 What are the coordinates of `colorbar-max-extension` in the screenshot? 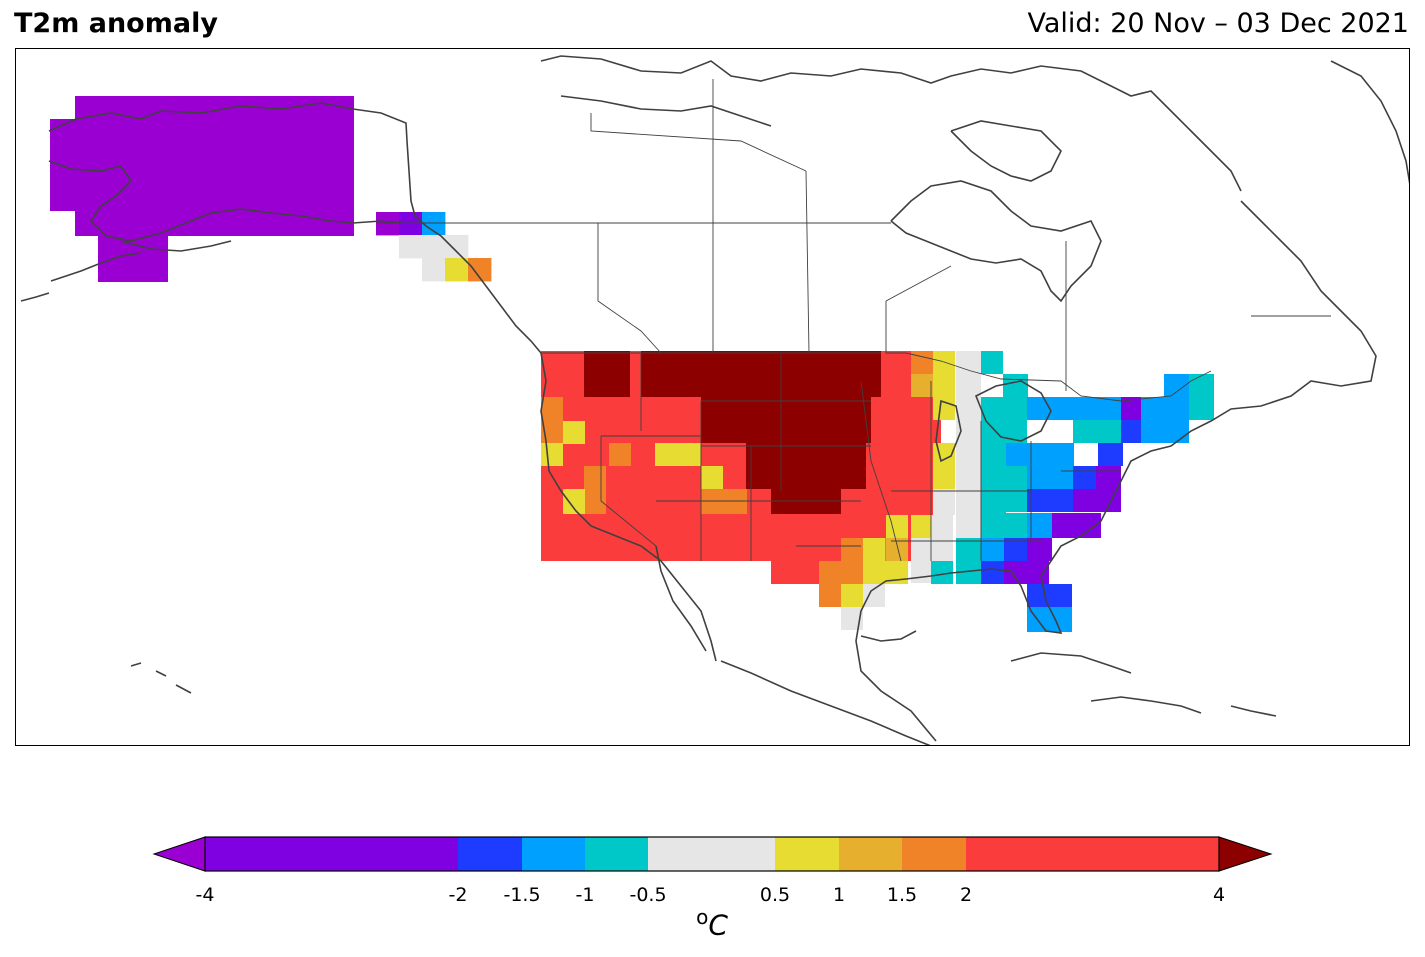 It's located at (1245, 854).